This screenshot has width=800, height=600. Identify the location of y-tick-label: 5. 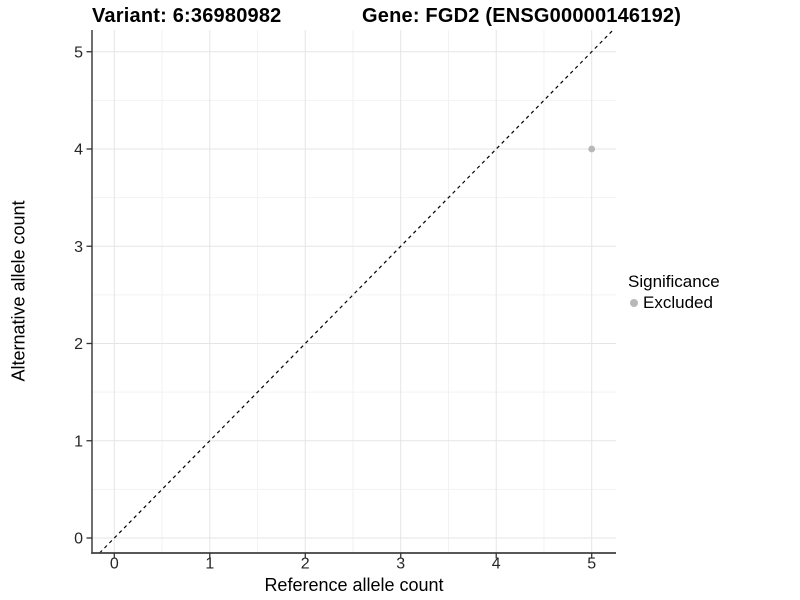
(78, 52).